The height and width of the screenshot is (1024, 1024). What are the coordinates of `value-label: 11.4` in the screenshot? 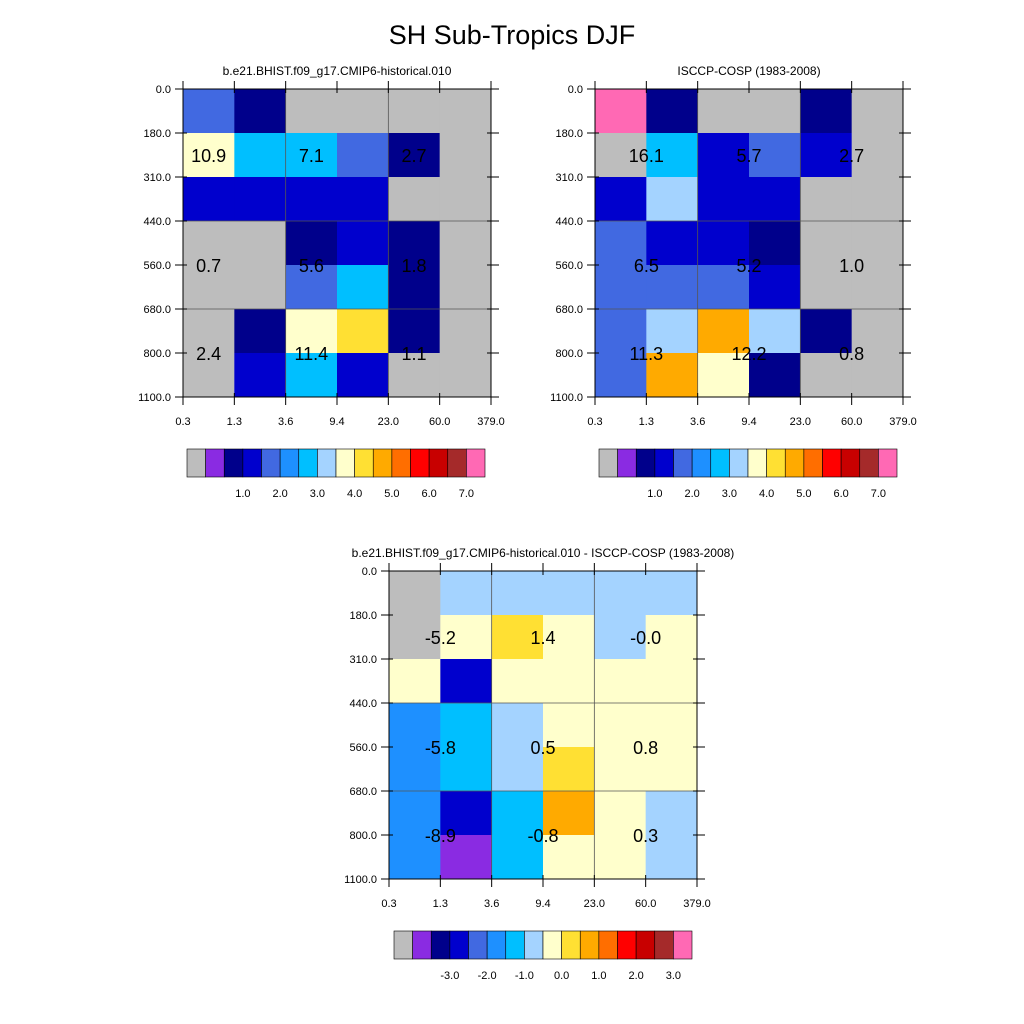 It's located at (311, 354).